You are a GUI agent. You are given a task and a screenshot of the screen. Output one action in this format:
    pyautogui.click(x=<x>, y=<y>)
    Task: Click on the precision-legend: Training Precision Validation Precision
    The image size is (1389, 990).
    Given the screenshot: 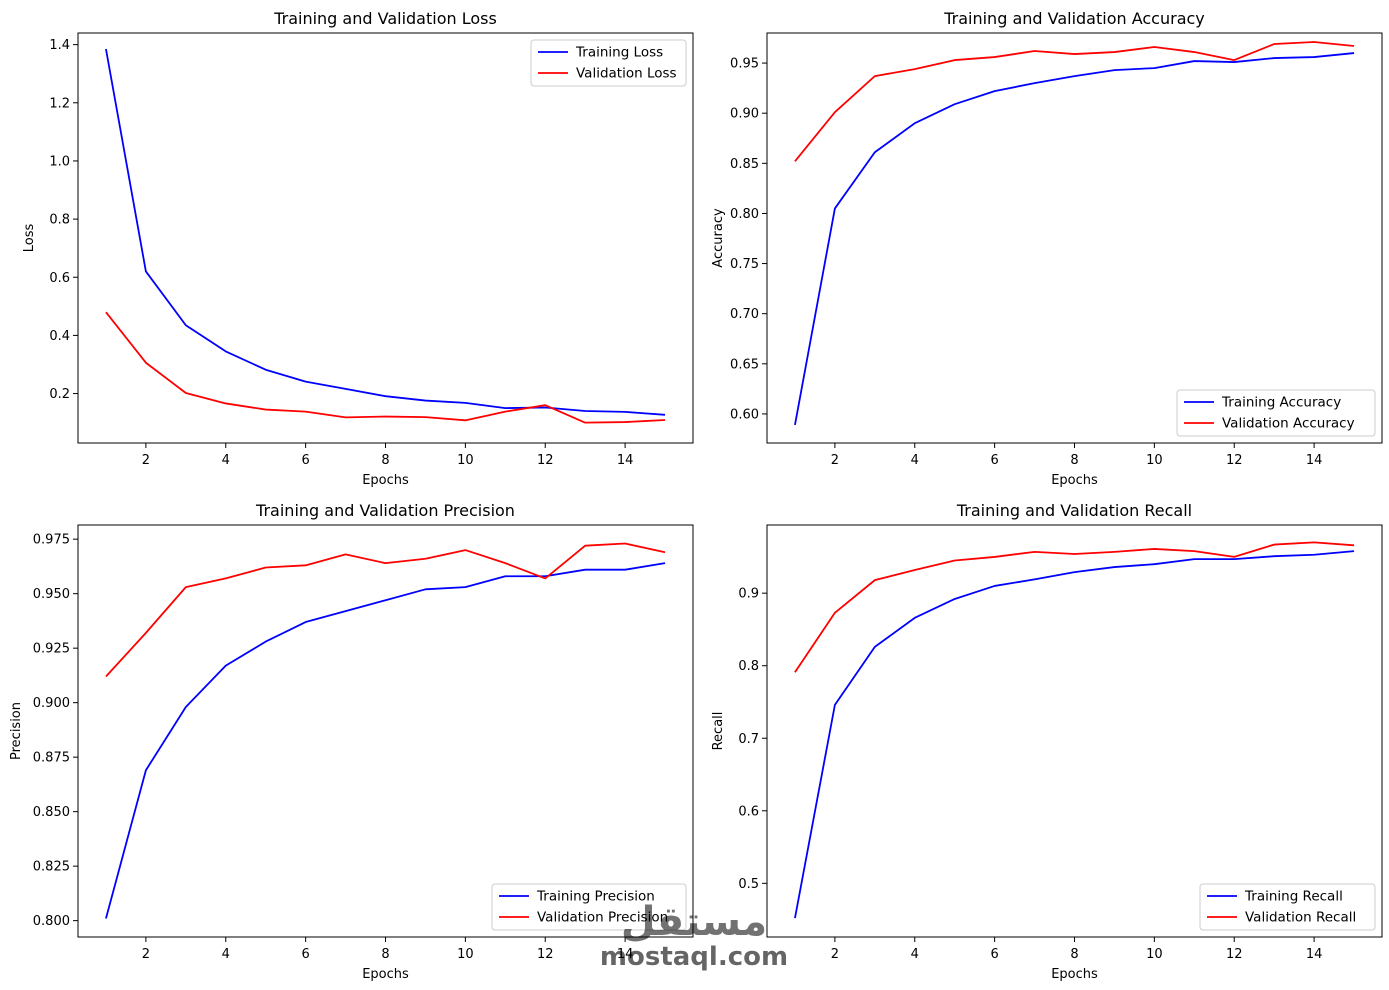 What is the action you would take?
    pyautogui.click(x=589, y=907)
    